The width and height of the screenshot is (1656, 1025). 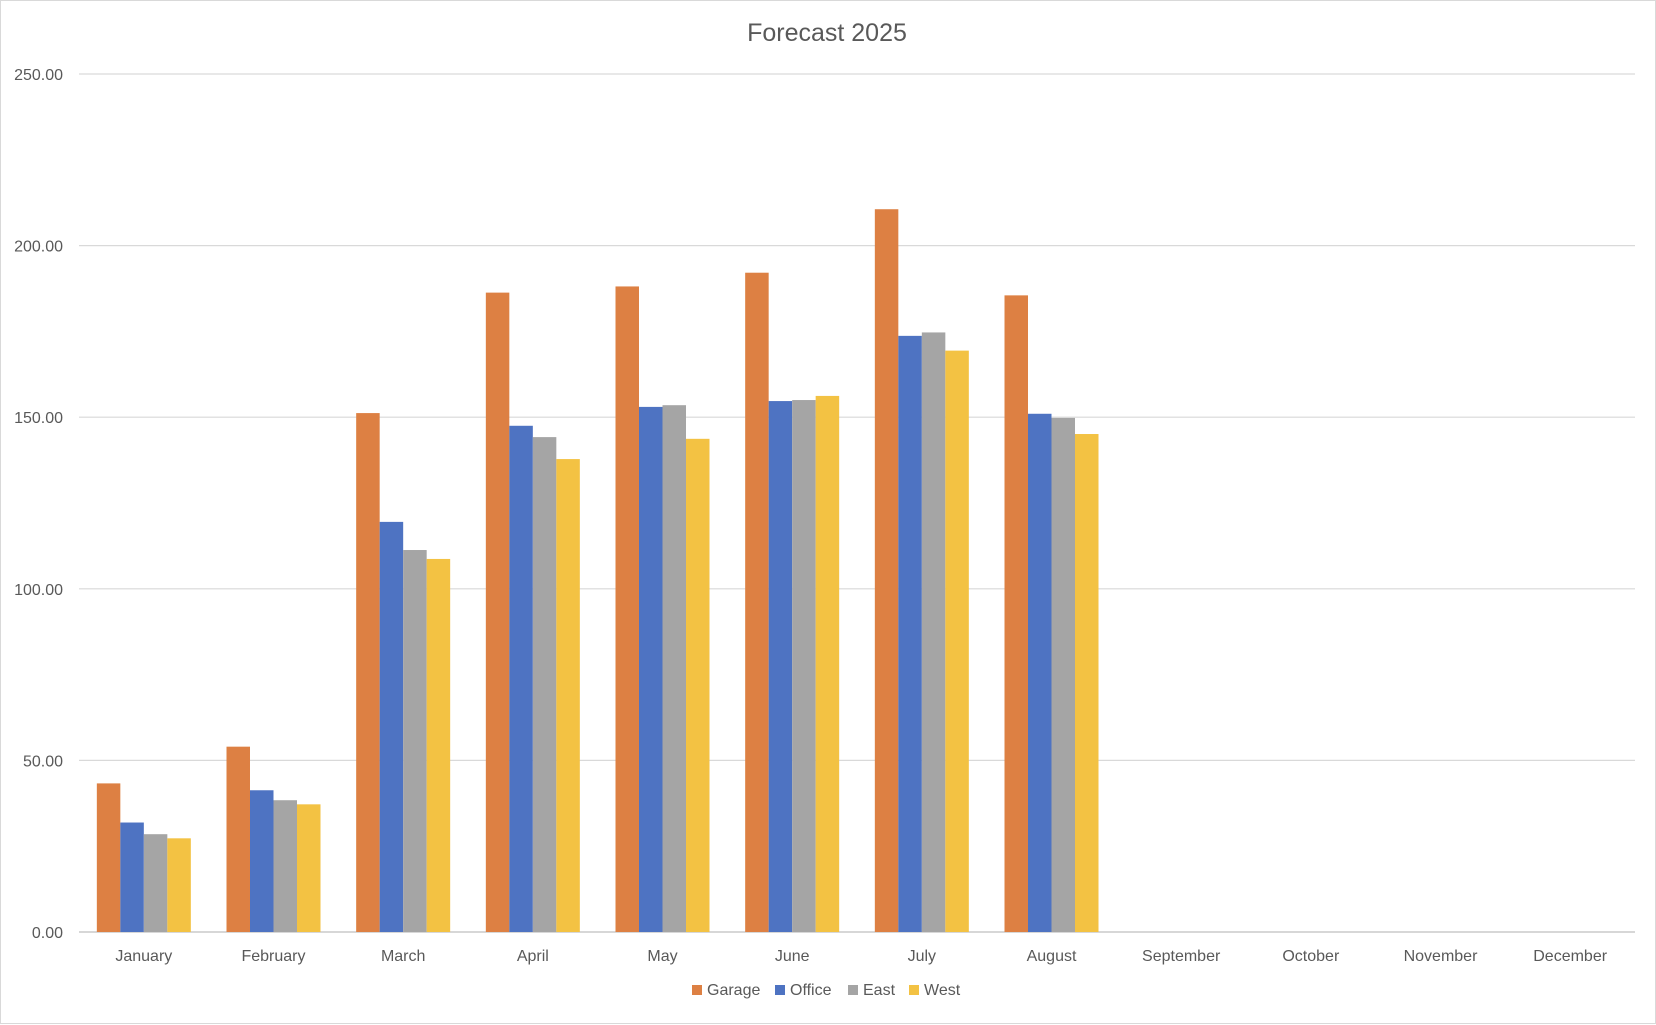 I want to click on bar-office-january, so click(x=132, y=877).